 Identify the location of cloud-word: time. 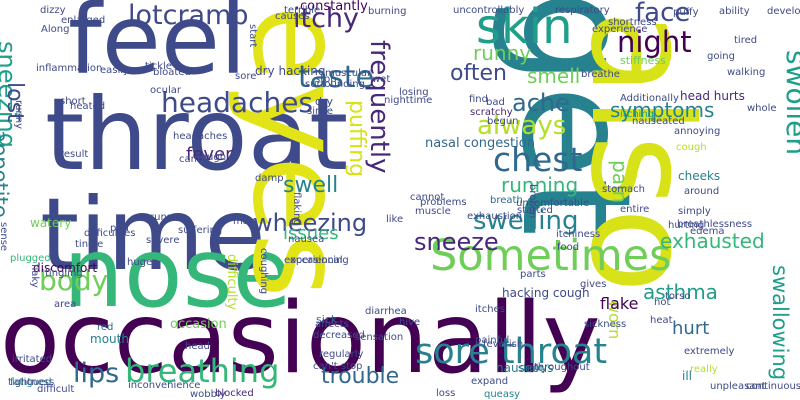
(153, 234).